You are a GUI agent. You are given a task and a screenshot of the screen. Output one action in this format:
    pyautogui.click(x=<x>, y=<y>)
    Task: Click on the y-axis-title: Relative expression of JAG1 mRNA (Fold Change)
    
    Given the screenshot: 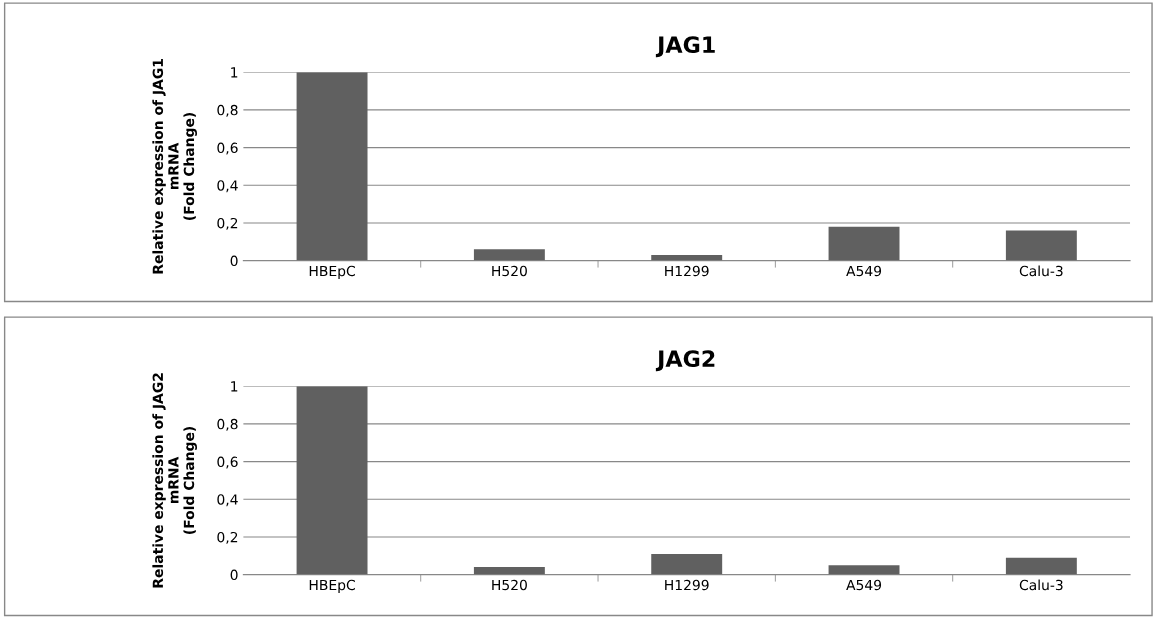 What is the action you would take?
    pyautogui.click(x=174, y=166)
    